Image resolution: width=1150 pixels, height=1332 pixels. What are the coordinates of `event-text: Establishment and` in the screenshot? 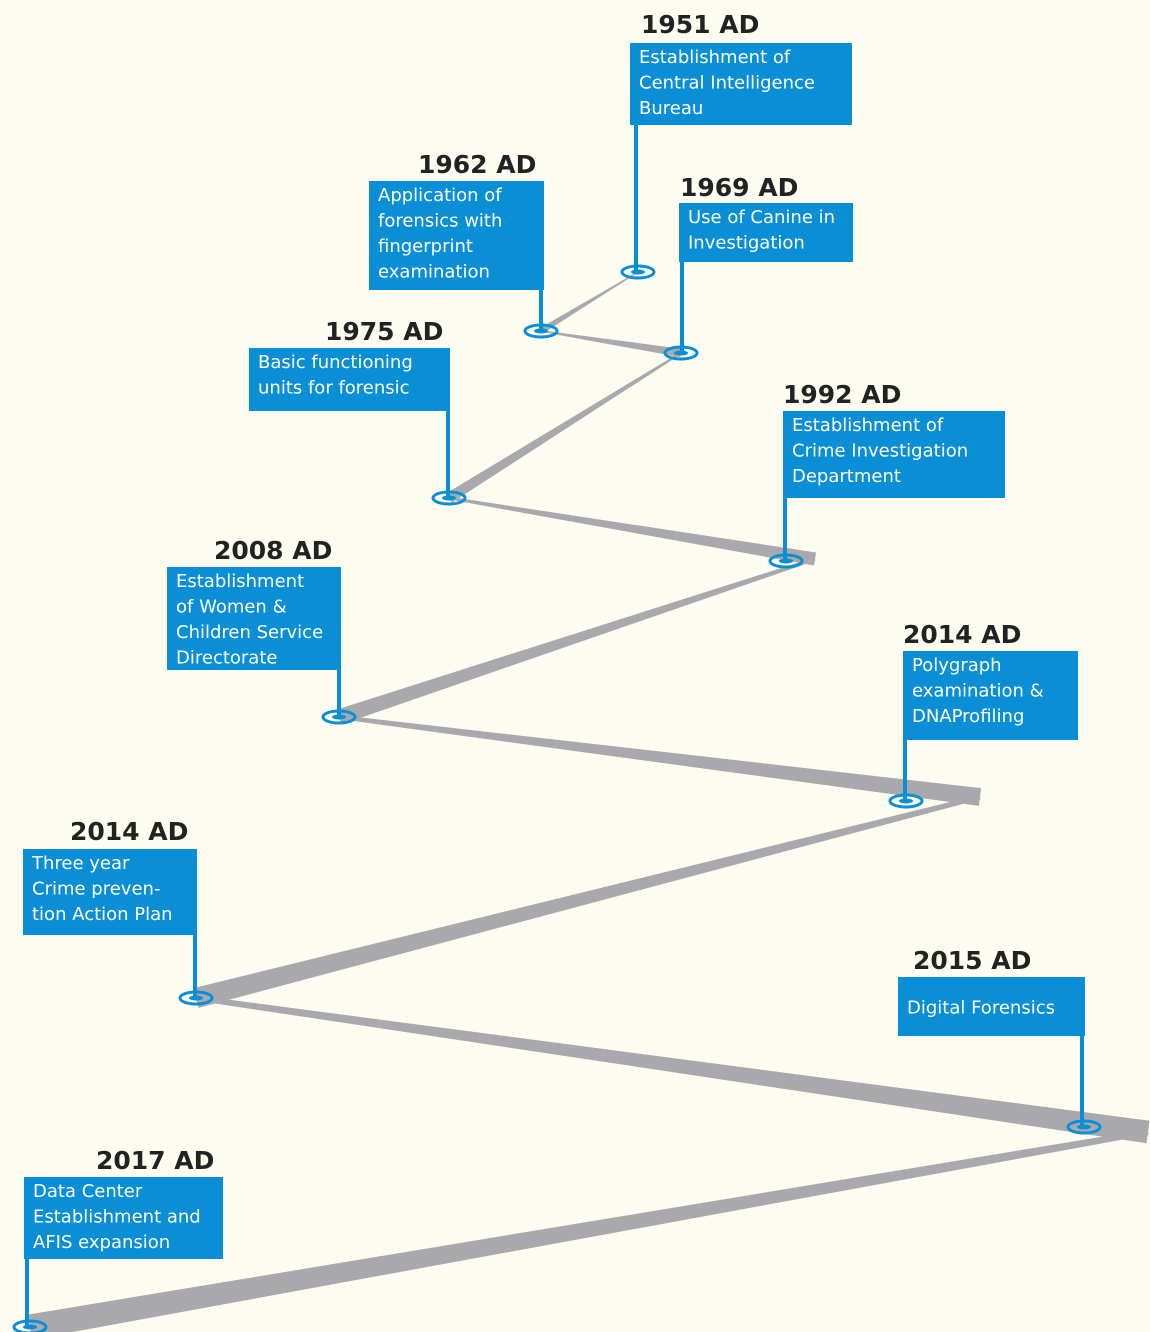 It's located at (117, 1217).